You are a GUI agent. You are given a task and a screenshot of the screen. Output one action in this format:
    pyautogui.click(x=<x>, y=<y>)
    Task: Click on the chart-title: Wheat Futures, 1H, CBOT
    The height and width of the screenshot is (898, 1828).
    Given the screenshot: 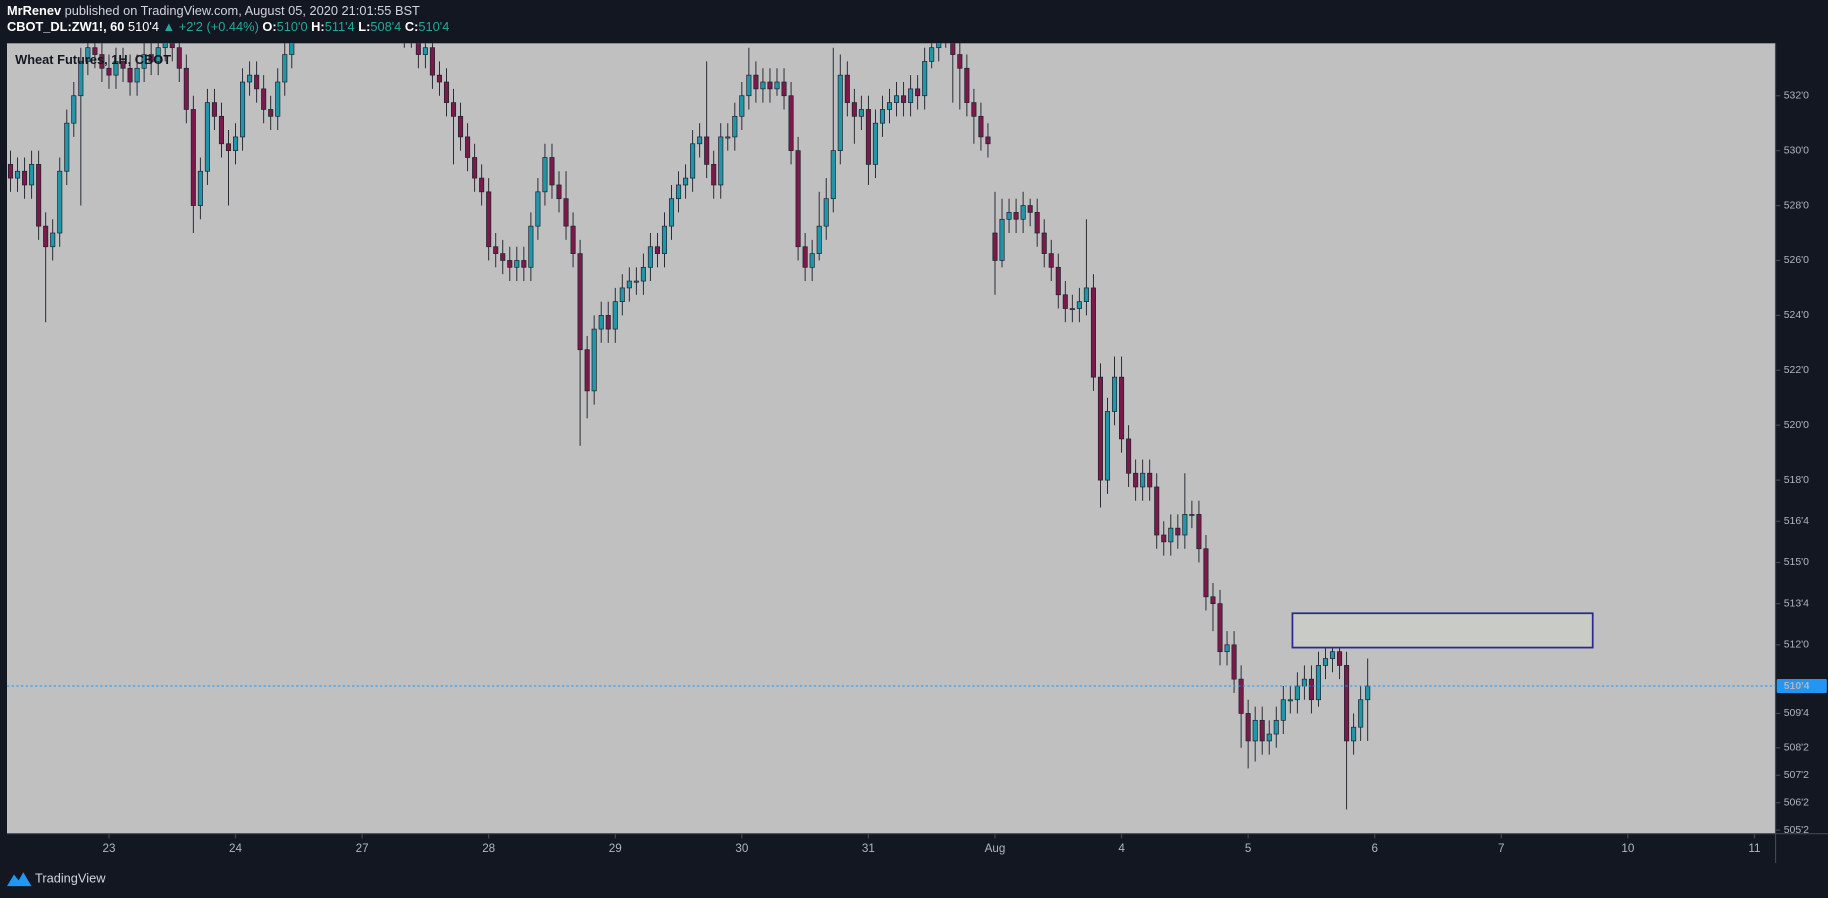 What is the action you would take?
    pyautogui.click(x=93, y=59)
    